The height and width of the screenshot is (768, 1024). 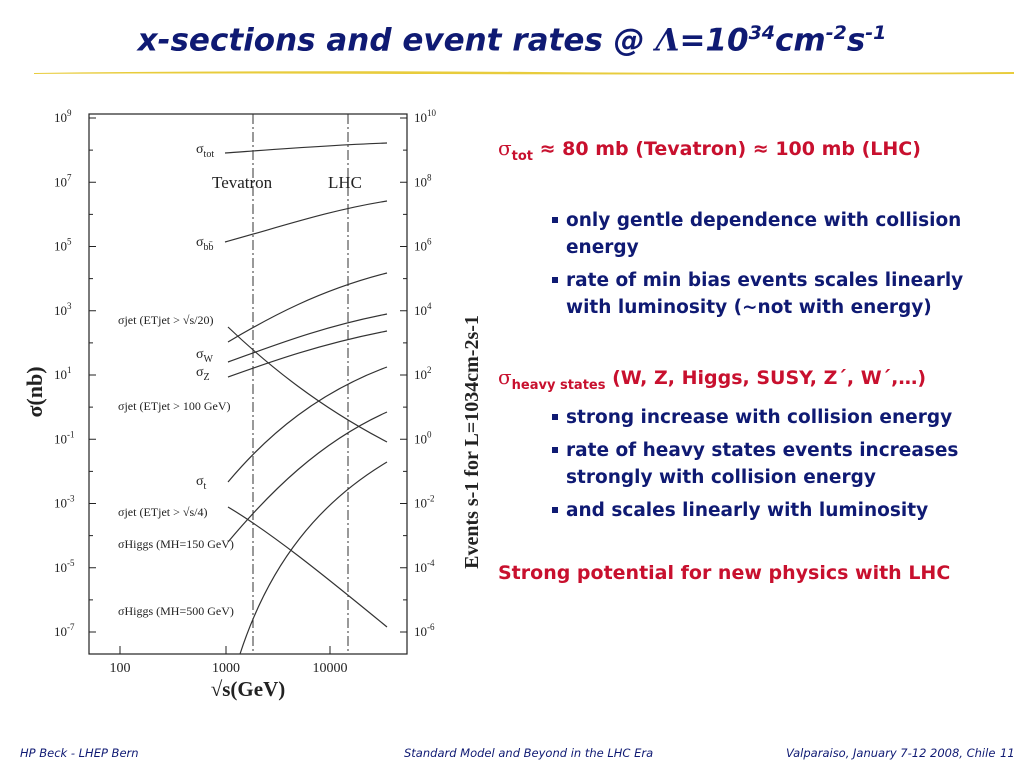 I want to click on title-exponent-34: 34, so click(x=762, y=33).